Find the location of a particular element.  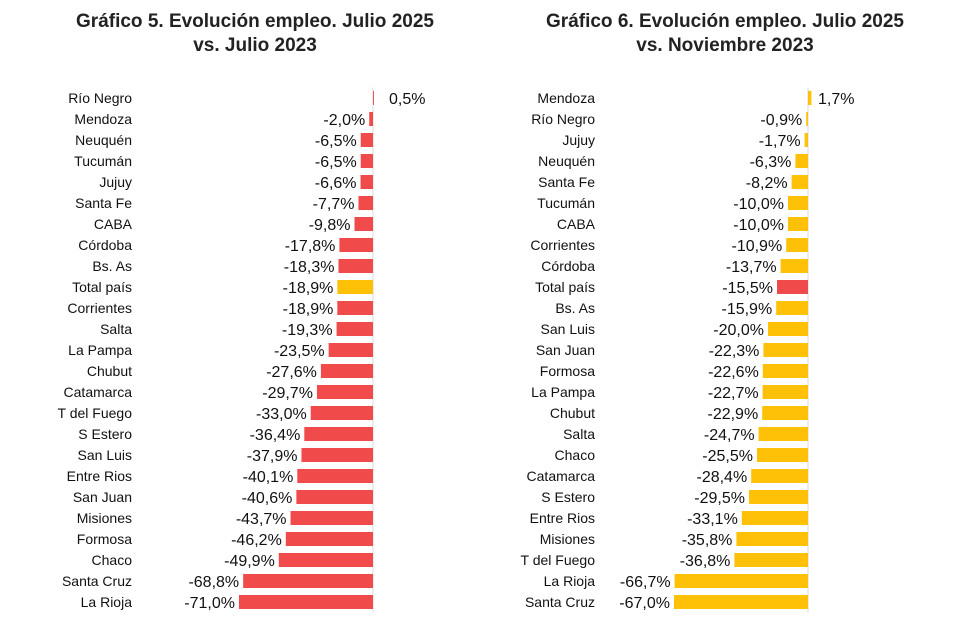

value-label: -6,5% is located at coordinates (336, 162).